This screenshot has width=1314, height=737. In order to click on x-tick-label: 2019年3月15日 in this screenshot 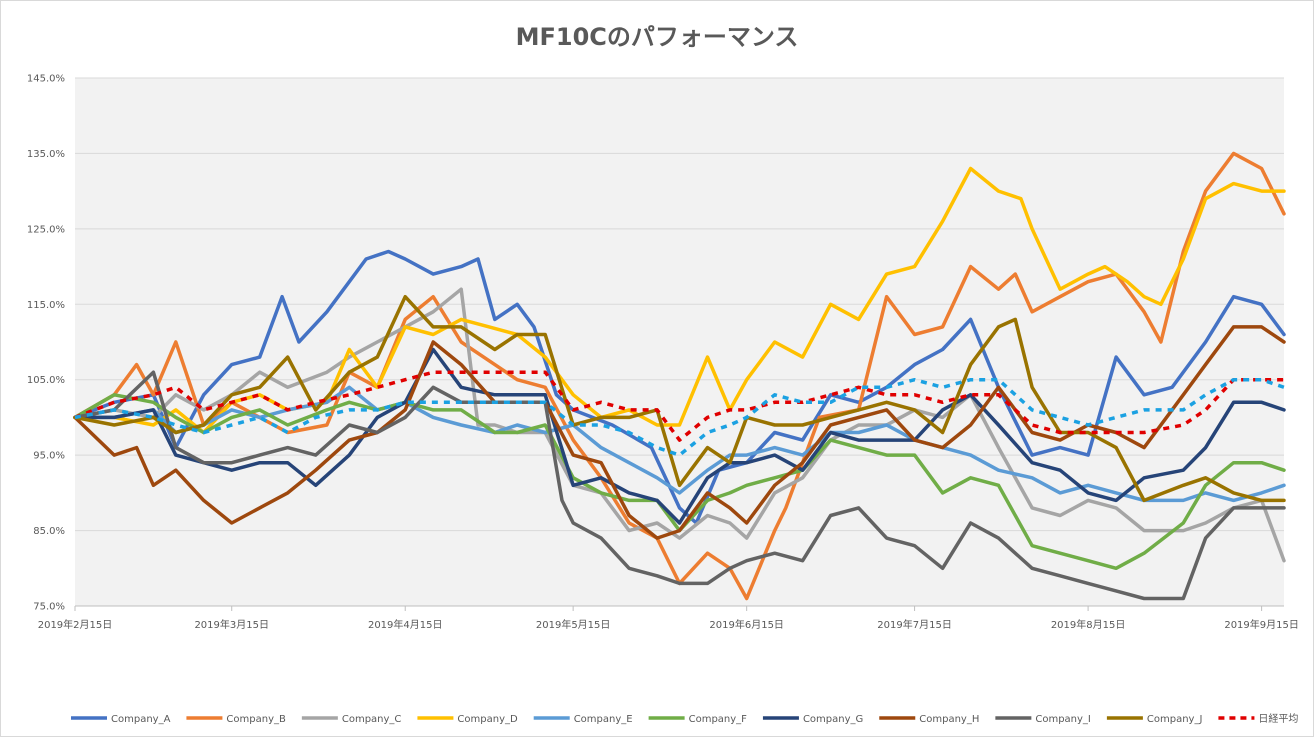, I will do `click(231, 624)`.